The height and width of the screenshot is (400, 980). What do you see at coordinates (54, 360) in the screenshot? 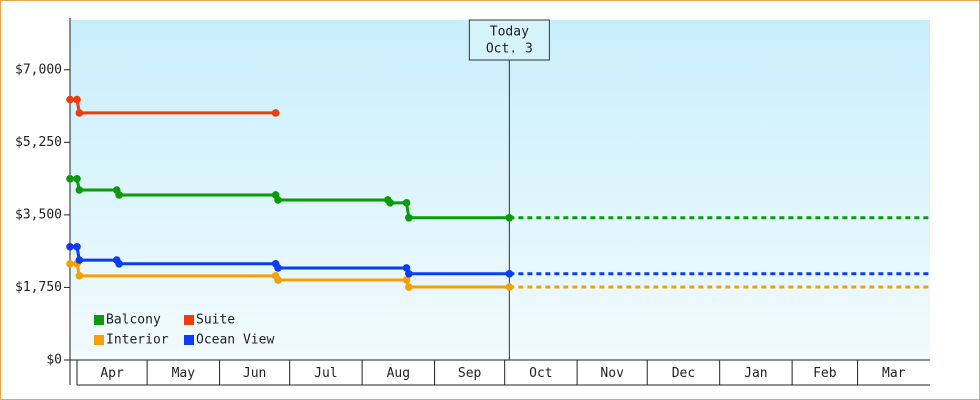
I see `y-tick-label: $0` at bounding box center [54, 360].